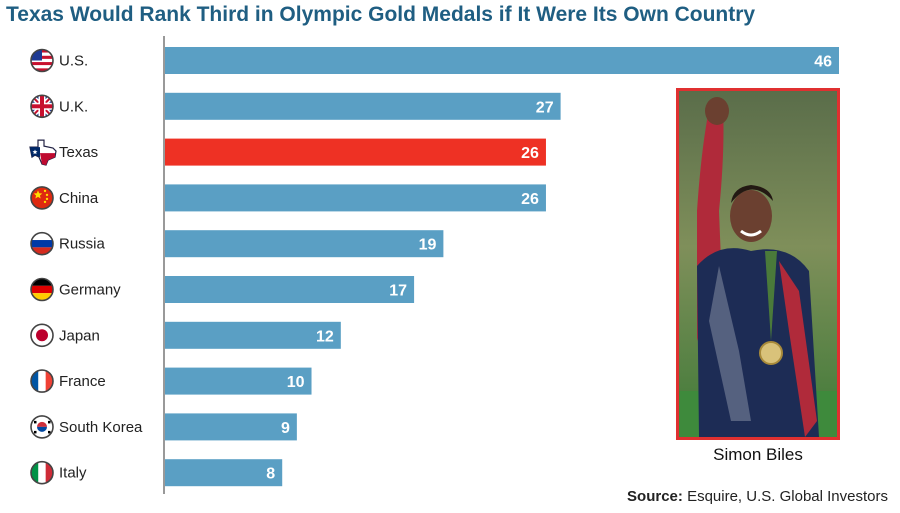 The width and height of the screenshot is (900, 513). I want to click on category-label: Texas, so click(78, 152).